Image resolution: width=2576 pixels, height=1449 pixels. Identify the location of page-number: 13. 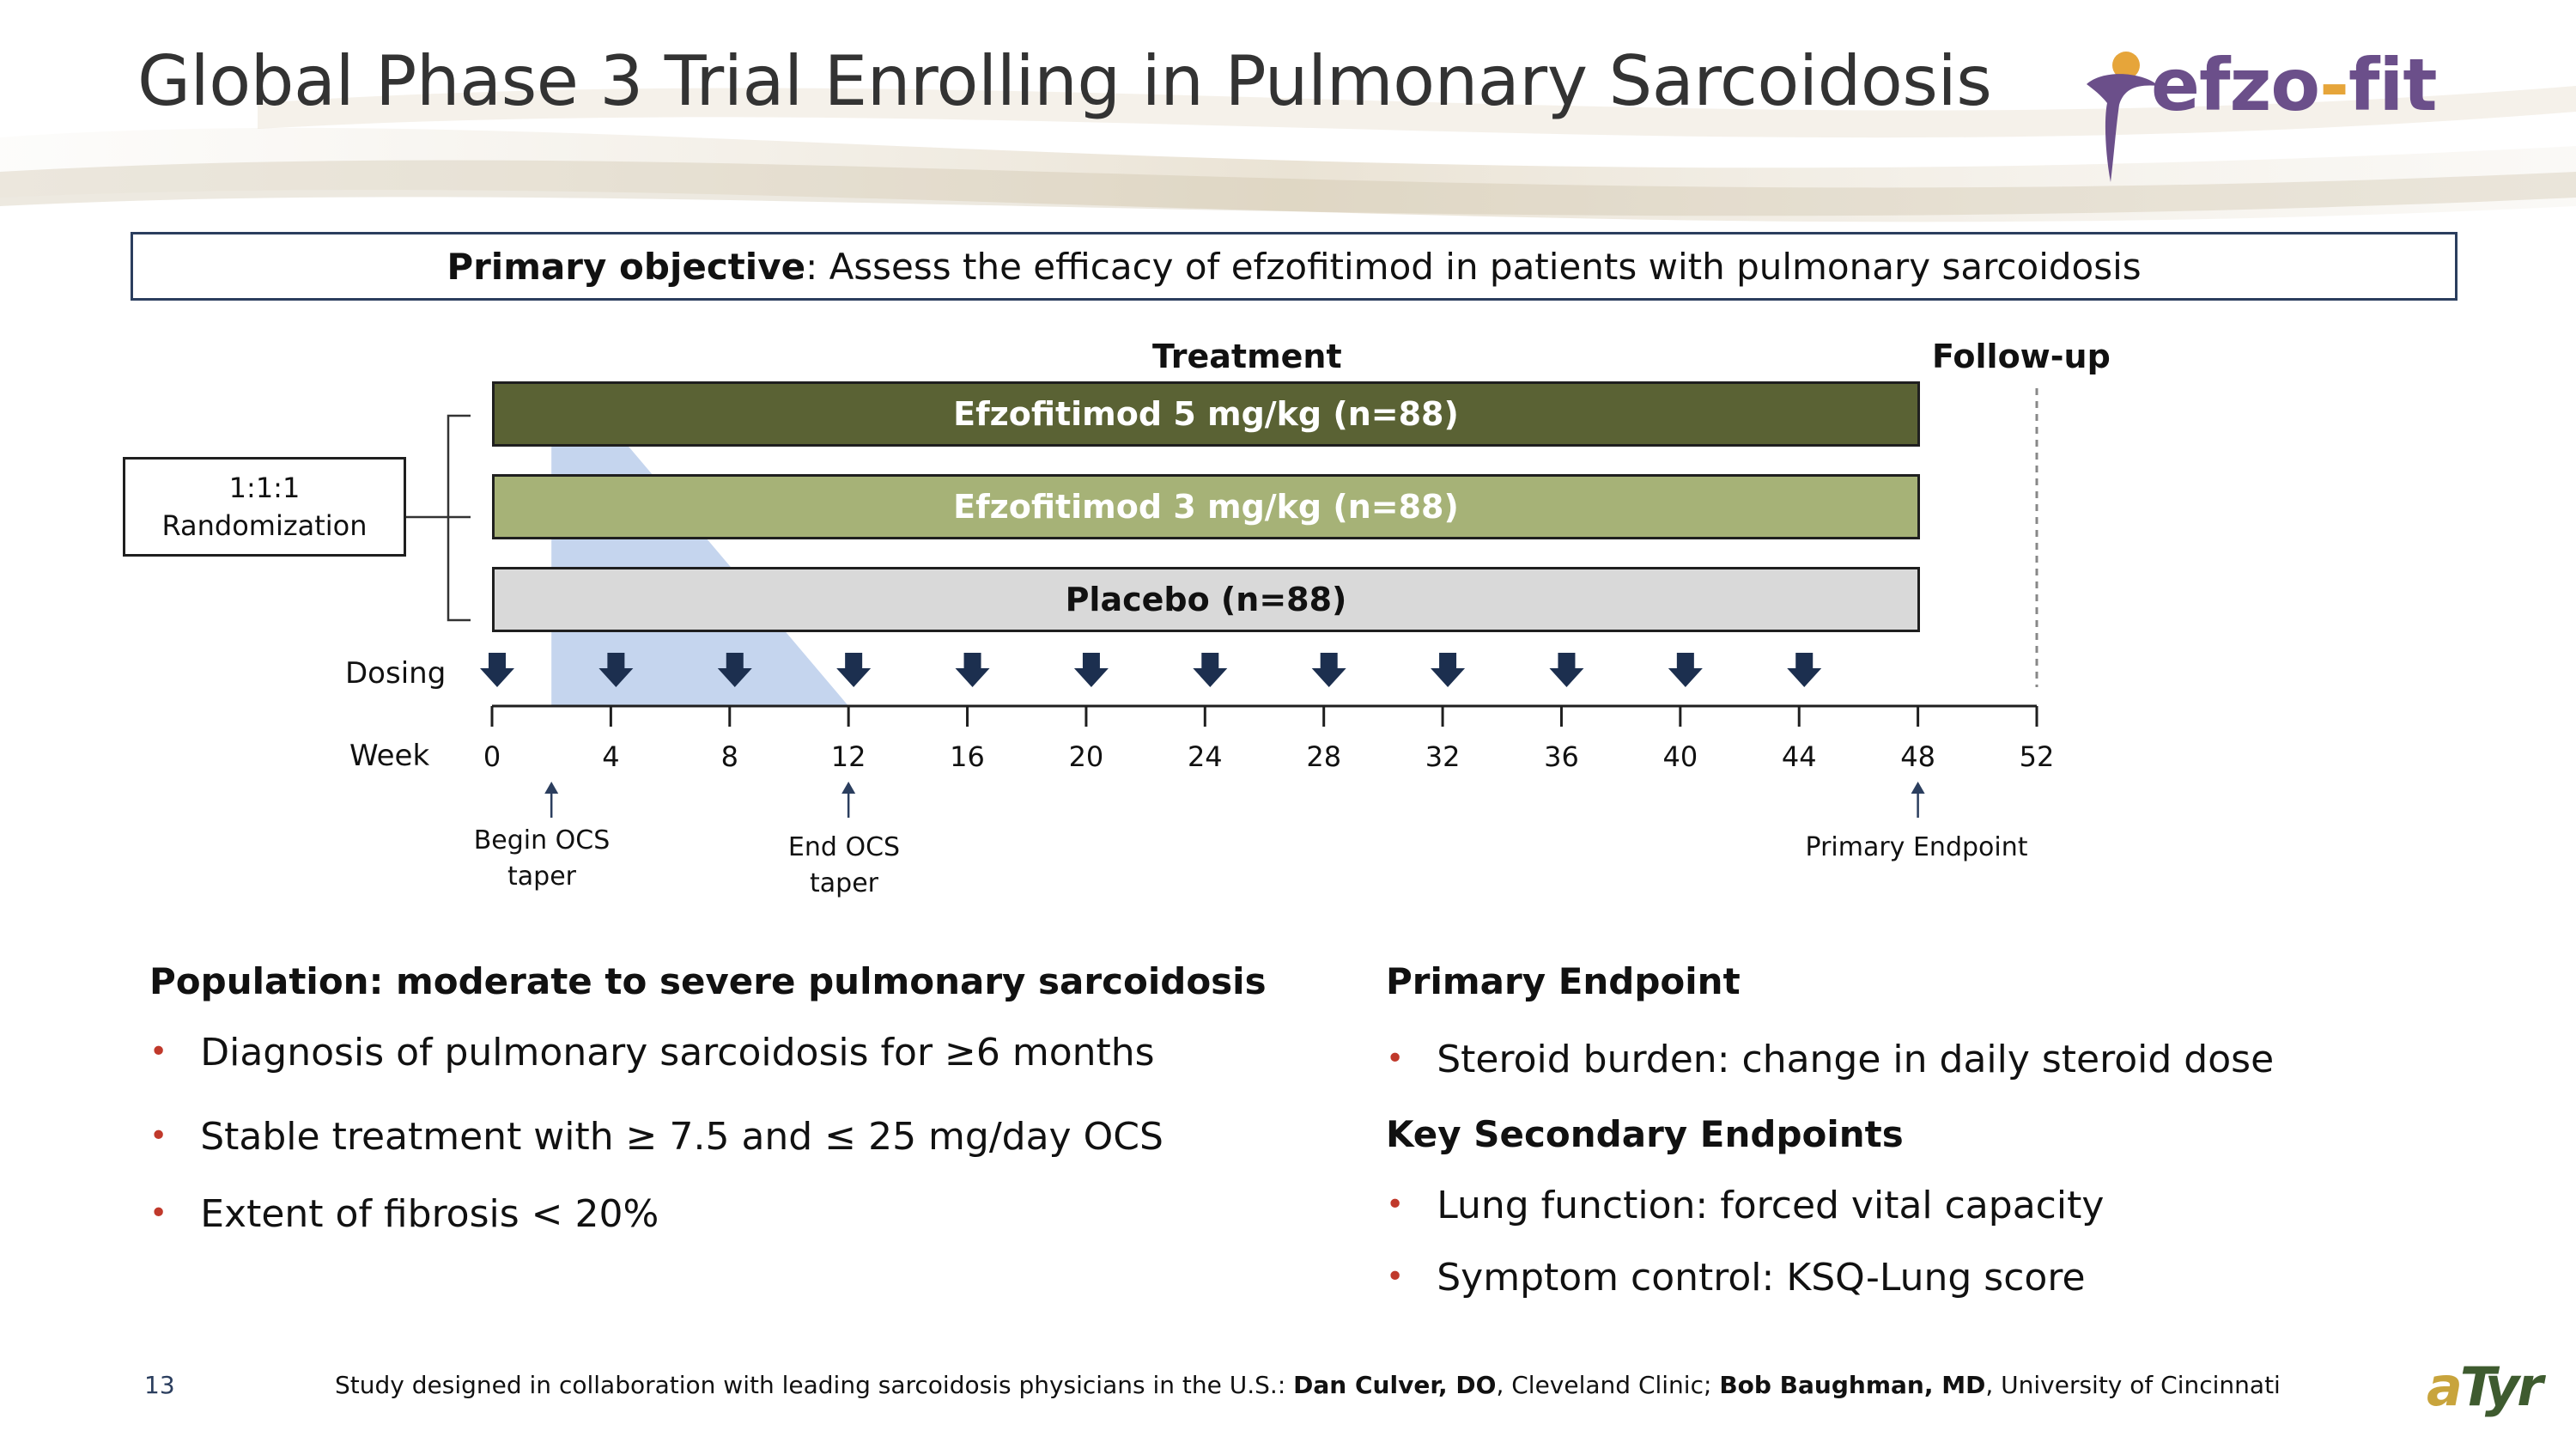
(159, 1385).